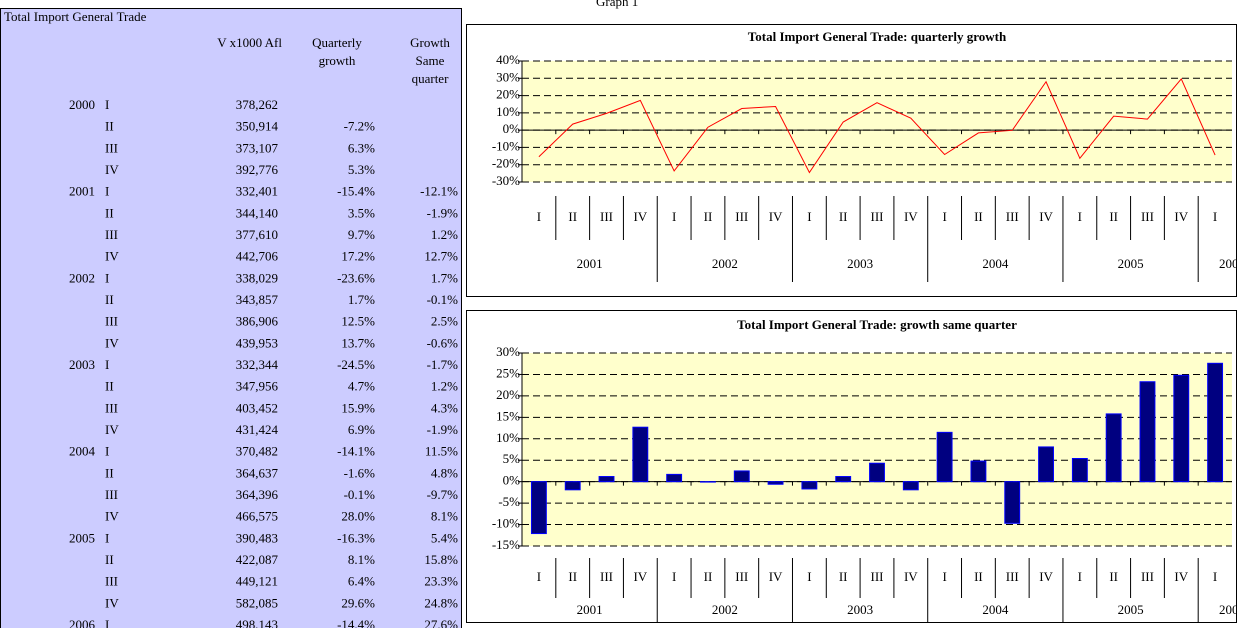  I want to click on table-cell: 373,107, so click(257, 147).